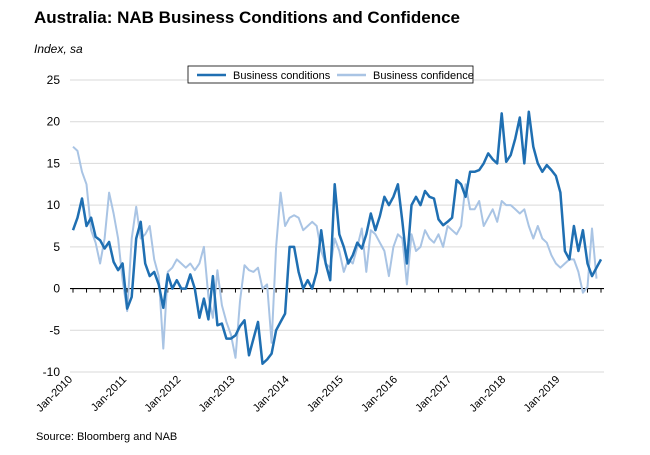 The width and height of the screenshot is (650, 455). I want to click on x-tick-label: Jan-2014, so click(271, 394).